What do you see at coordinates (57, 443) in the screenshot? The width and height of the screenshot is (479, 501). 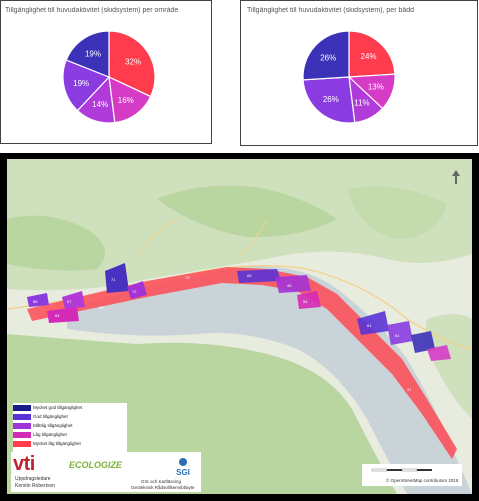 I see `legend-label: Mycket låg tillgänglighet` at bounding box center [57, 443].